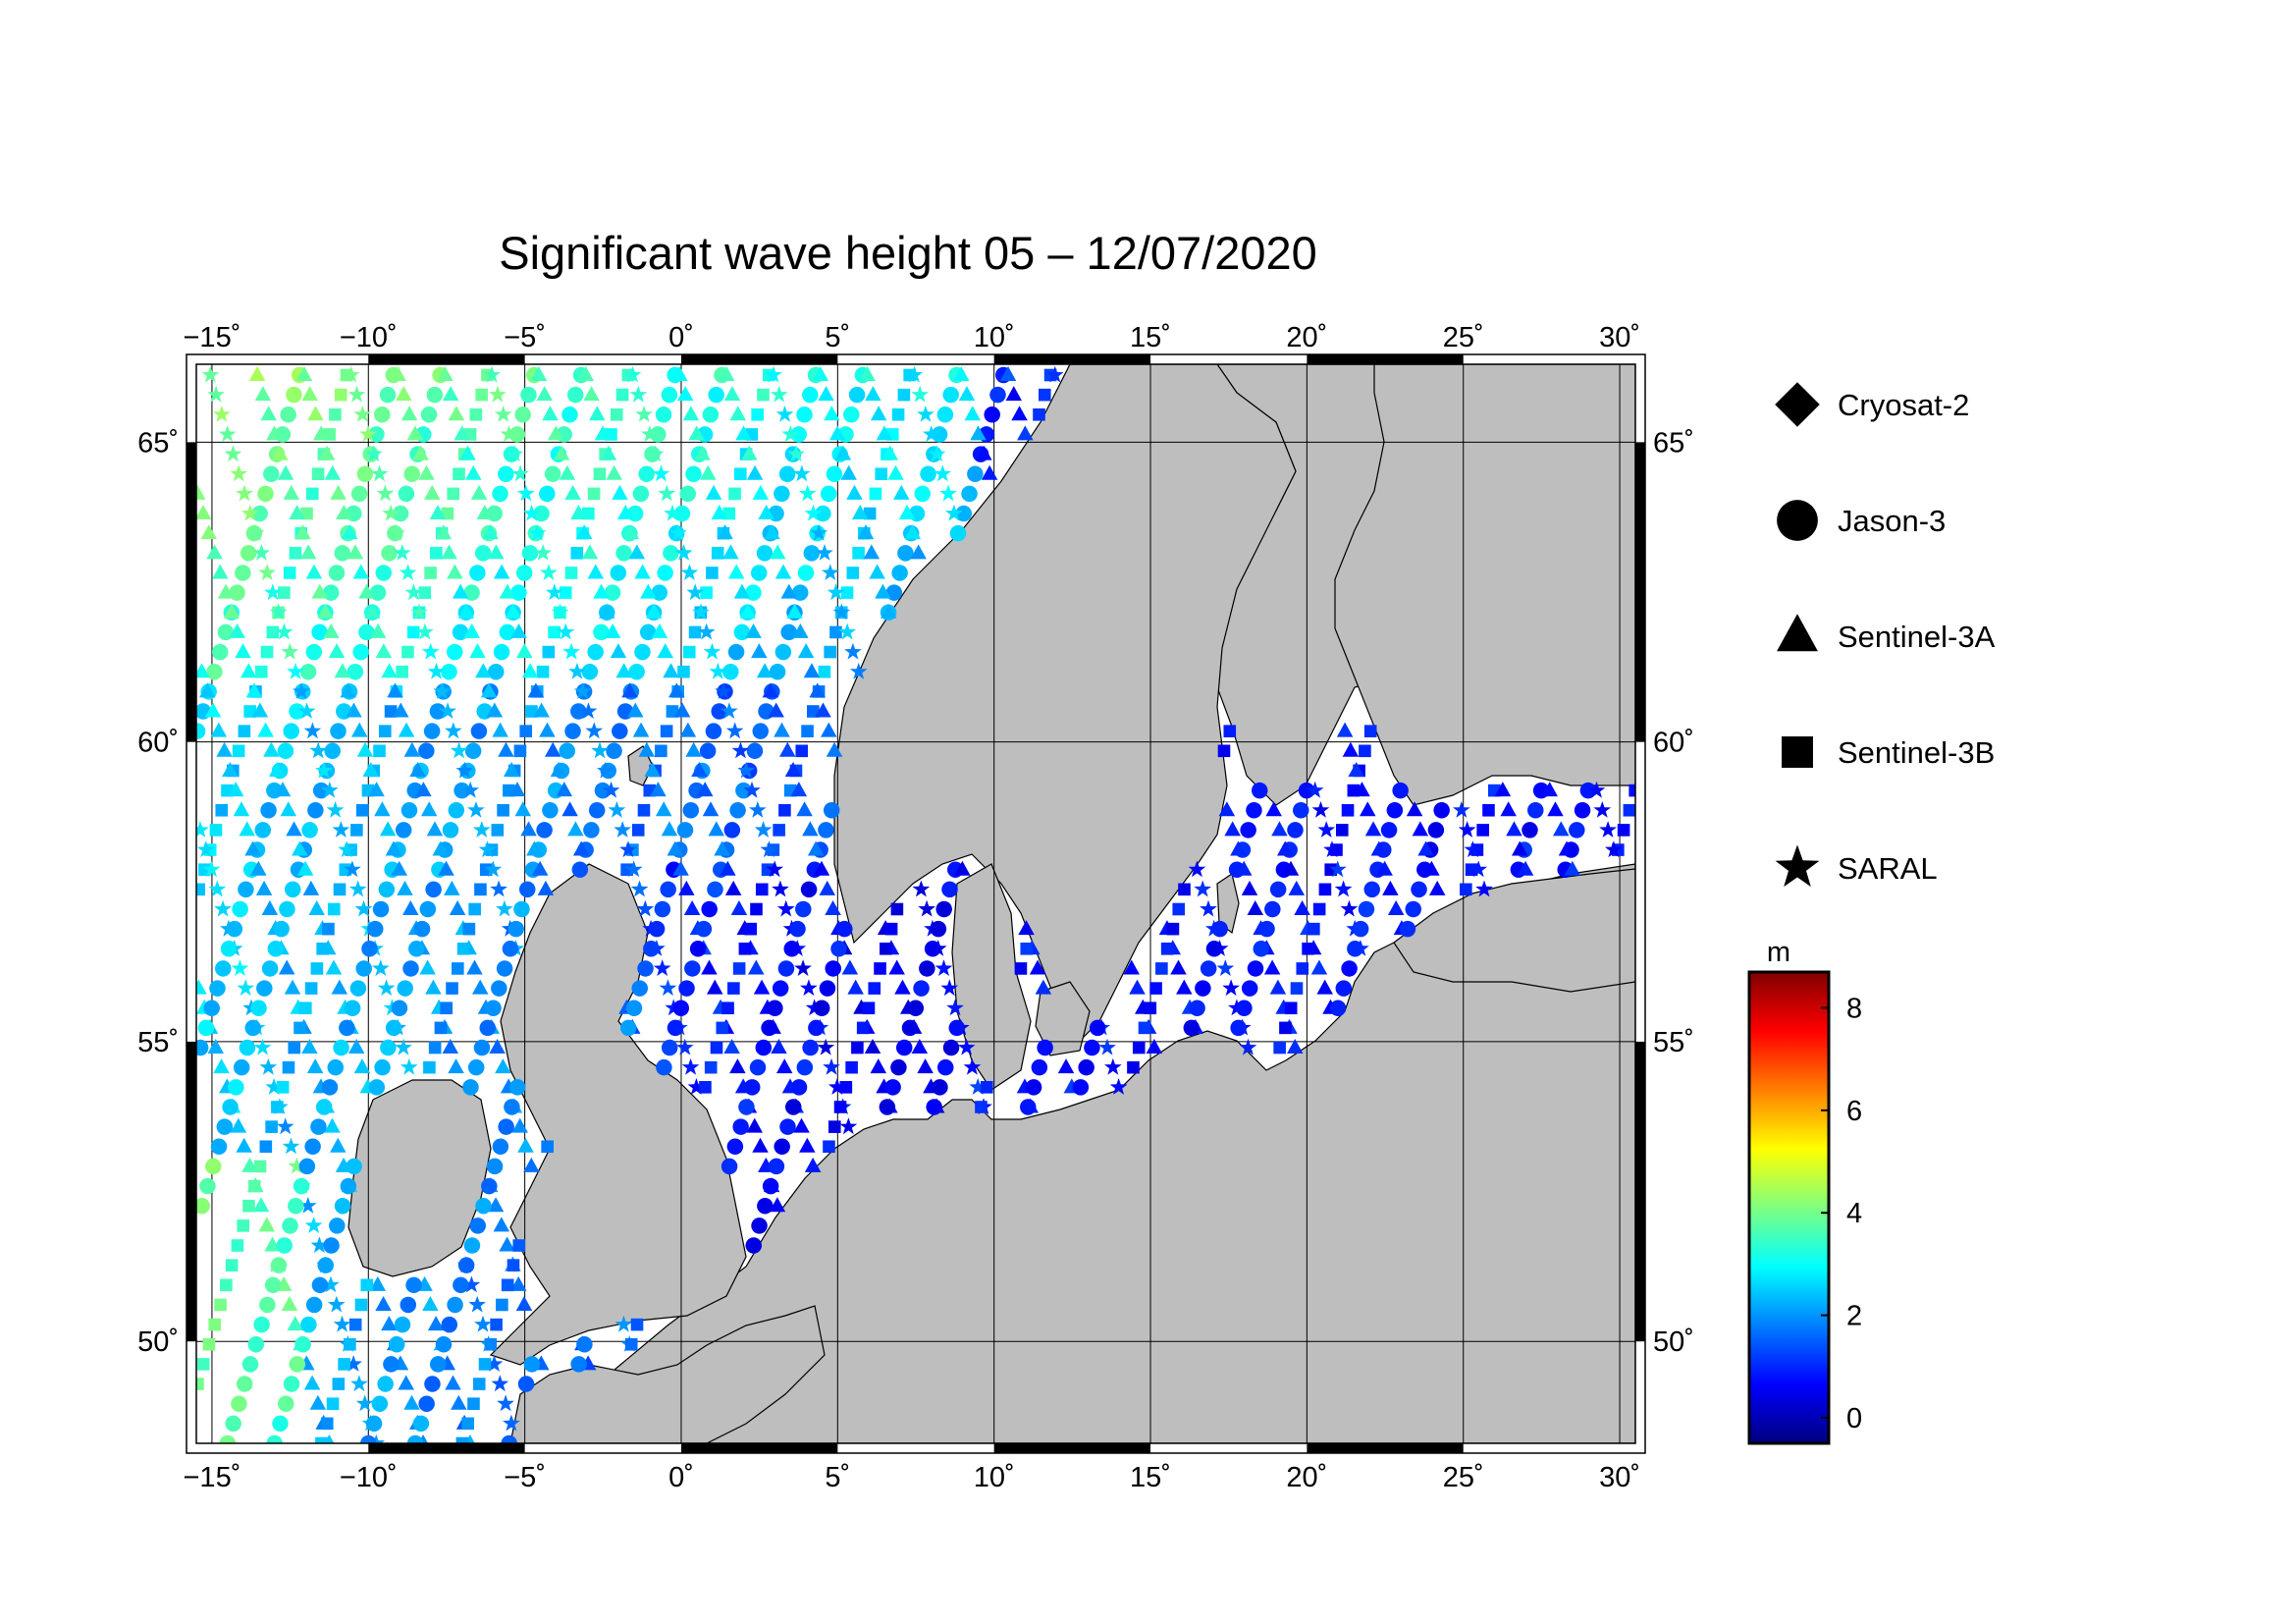 This screenshot has width=2296, height=1623. Describe the element at coordinates (191, 1191) in the screenshot. I see `border-bar-left` at that location.